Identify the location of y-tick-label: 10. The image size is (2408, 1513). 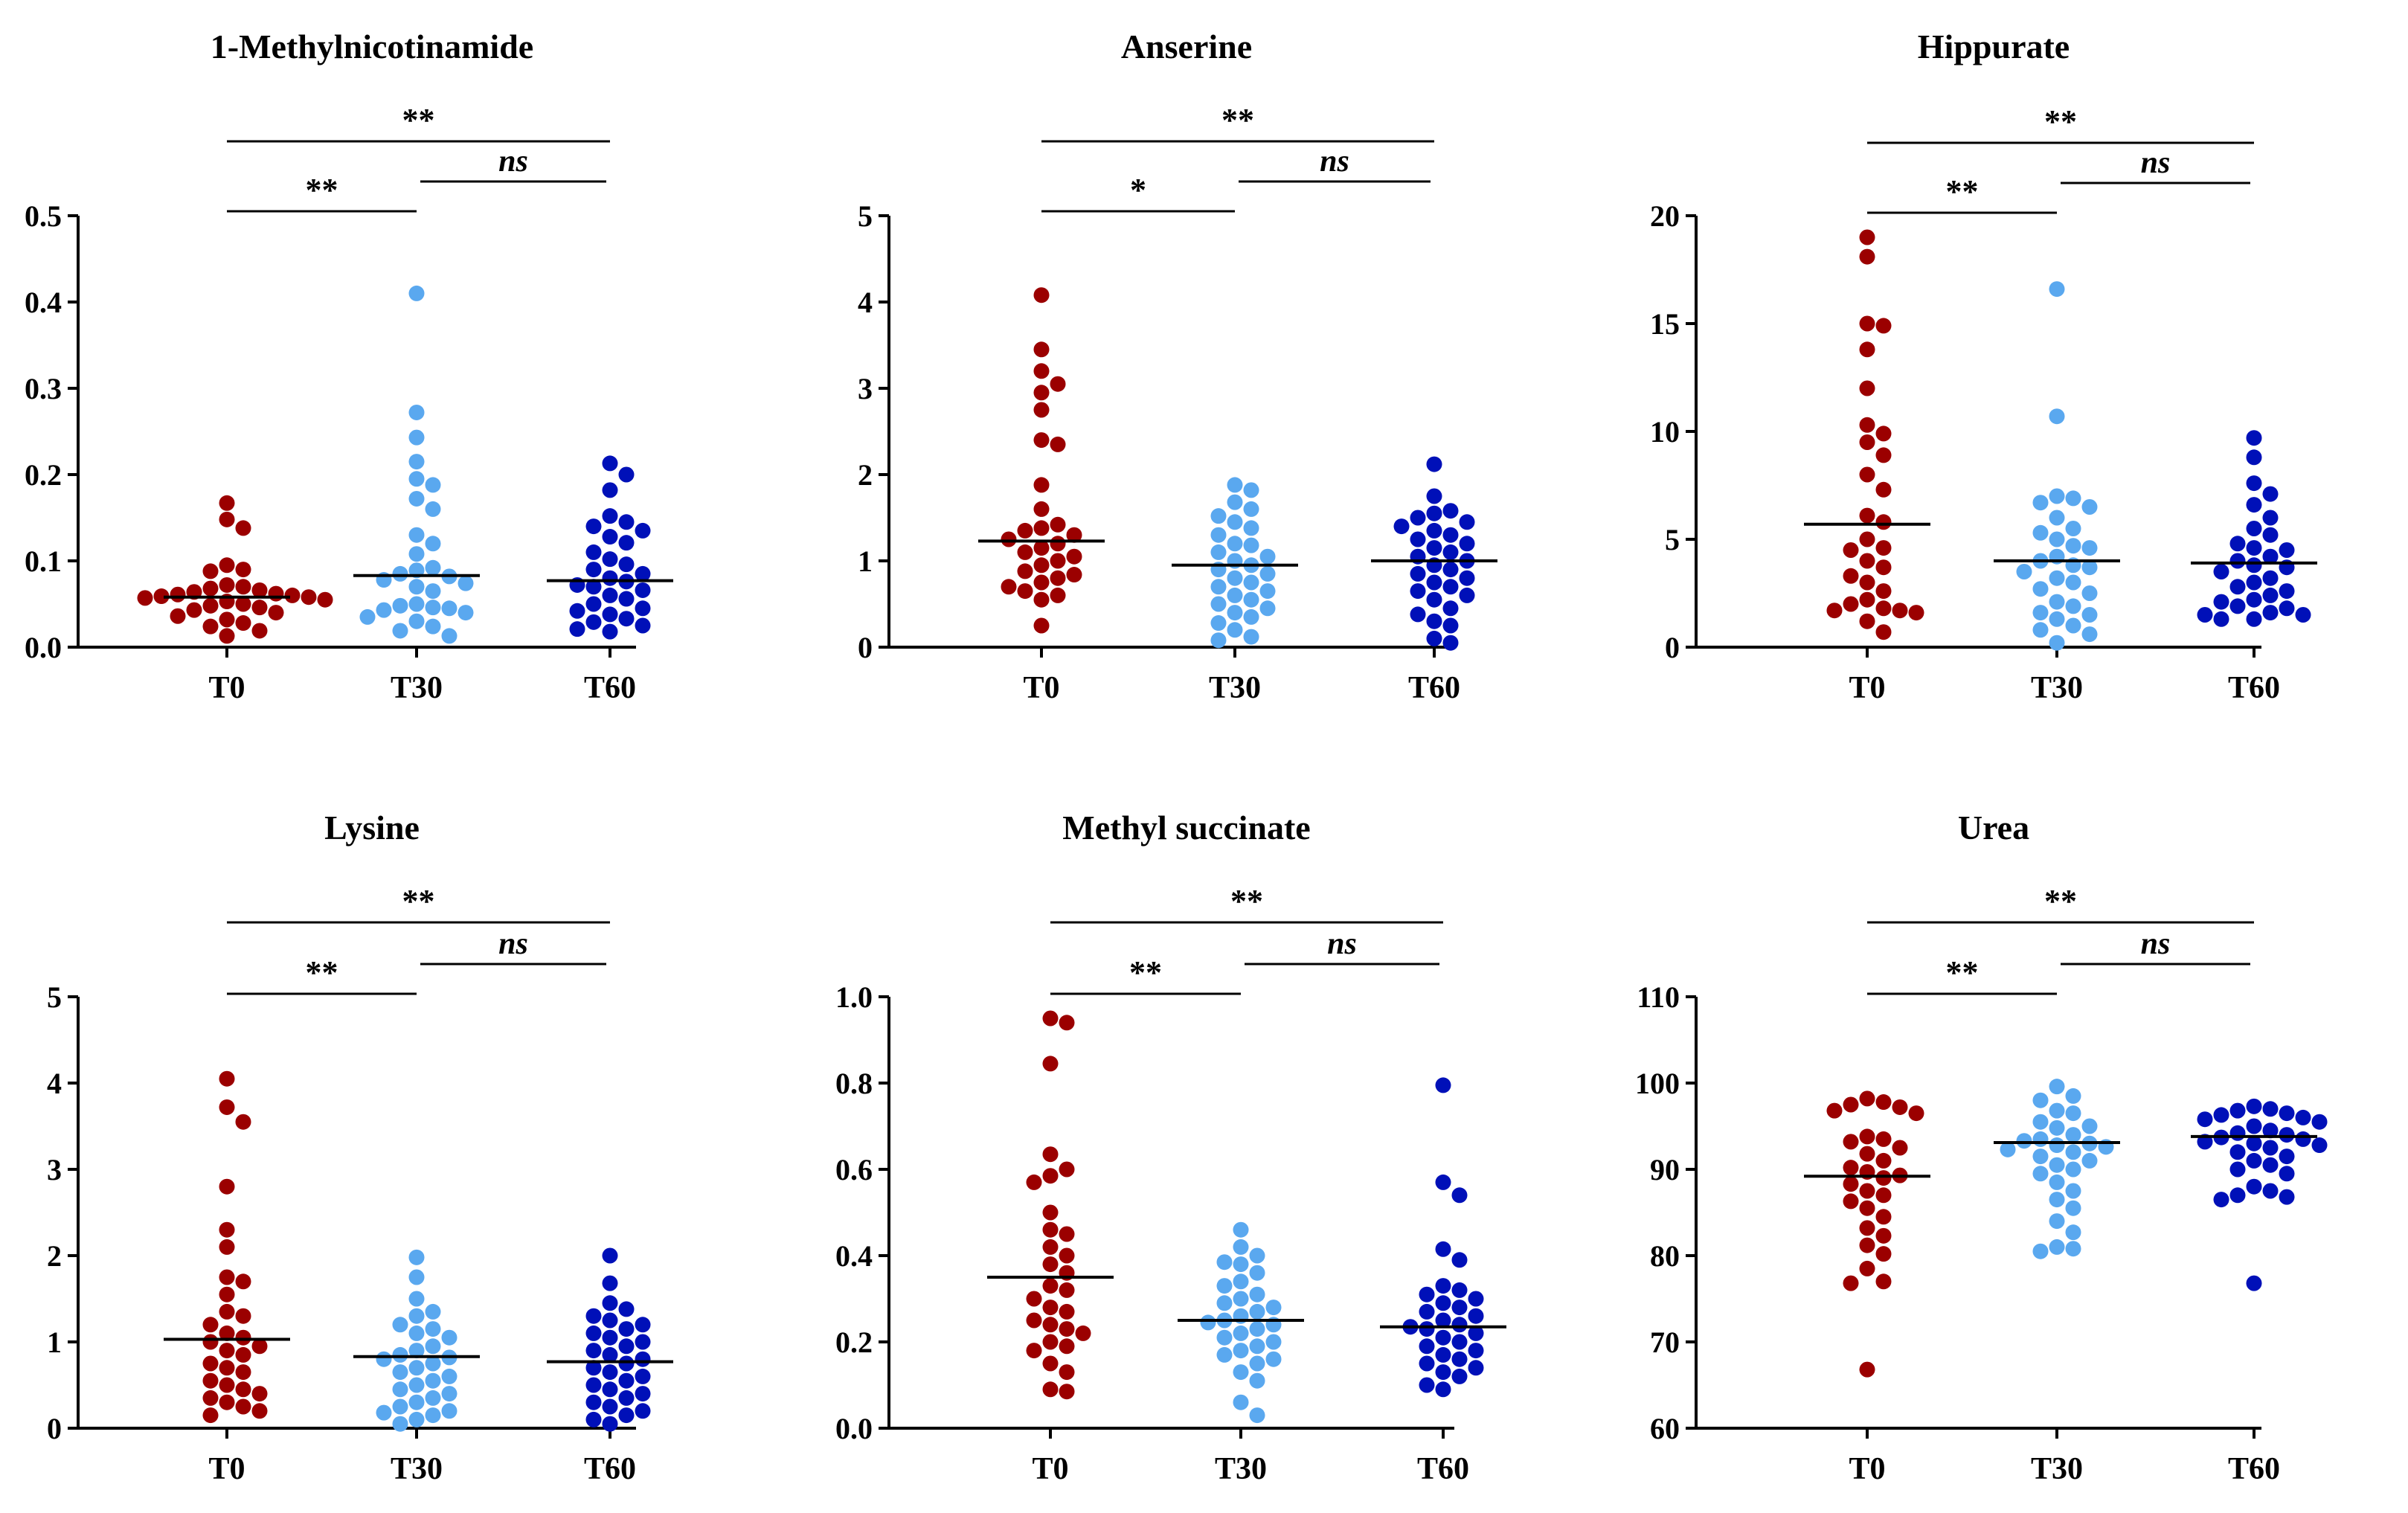
(1665, 432).